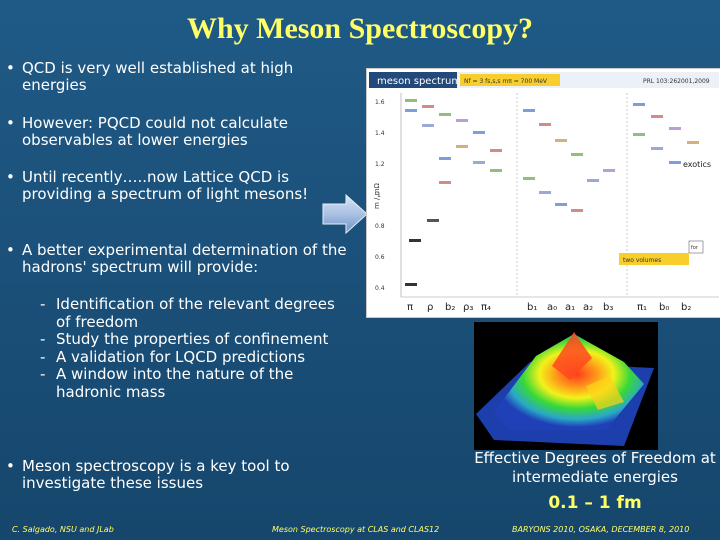 This screenshot has width=720, height=540. What do you see at coordinates (676, 81) in the screenshot?
I see `reference-label: PRL 103:262001,2009` at bounding box center [676, 81].